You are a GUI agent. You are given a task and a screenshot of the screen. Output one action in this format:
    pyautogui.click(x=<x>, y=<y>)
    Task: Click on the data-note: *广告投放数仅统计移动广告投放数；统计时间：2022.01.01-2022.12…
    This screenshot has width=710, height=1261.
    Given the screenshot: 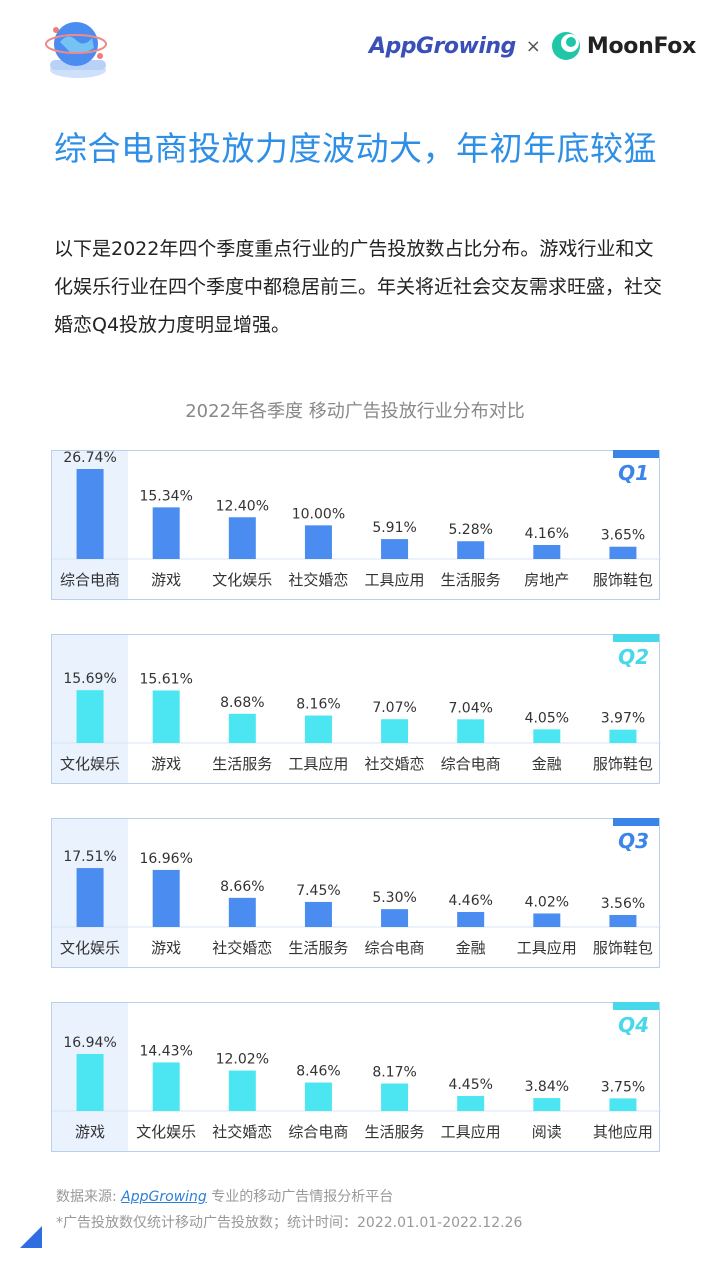 What is the action you would take?
    pyautogui.click(x=289, y=1223)
    